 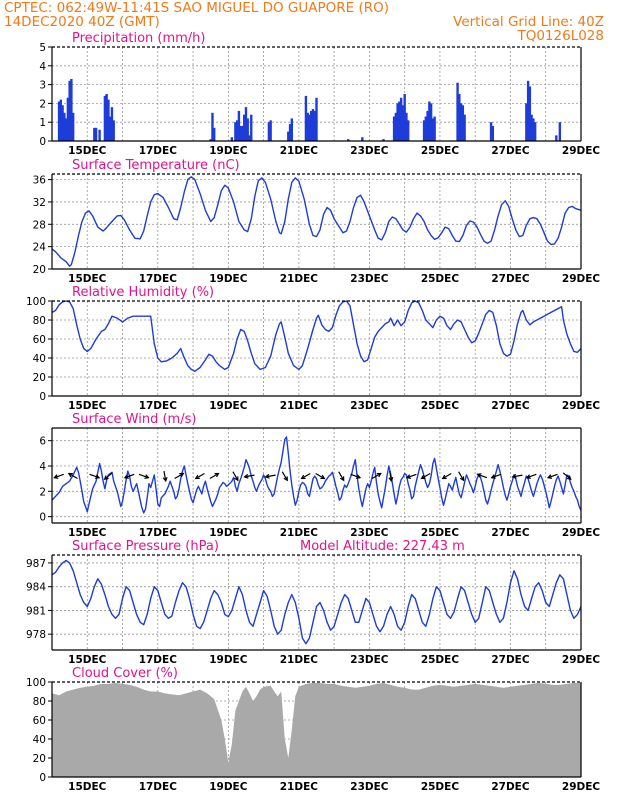 I want to click on y-tick-label: 60, so click(x=39, y=340).